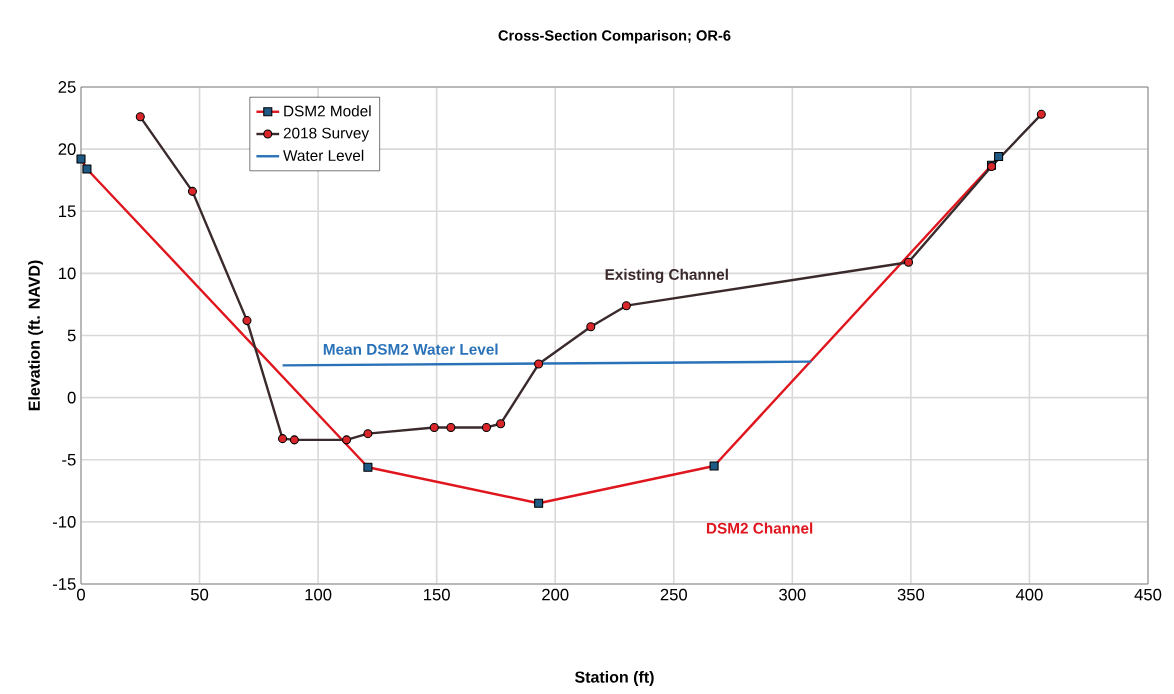 The height and width of the screenshot is (694, 1174). I want to click on chart-title: Cross-Section Comparison; OR-6, so click(614, 36).